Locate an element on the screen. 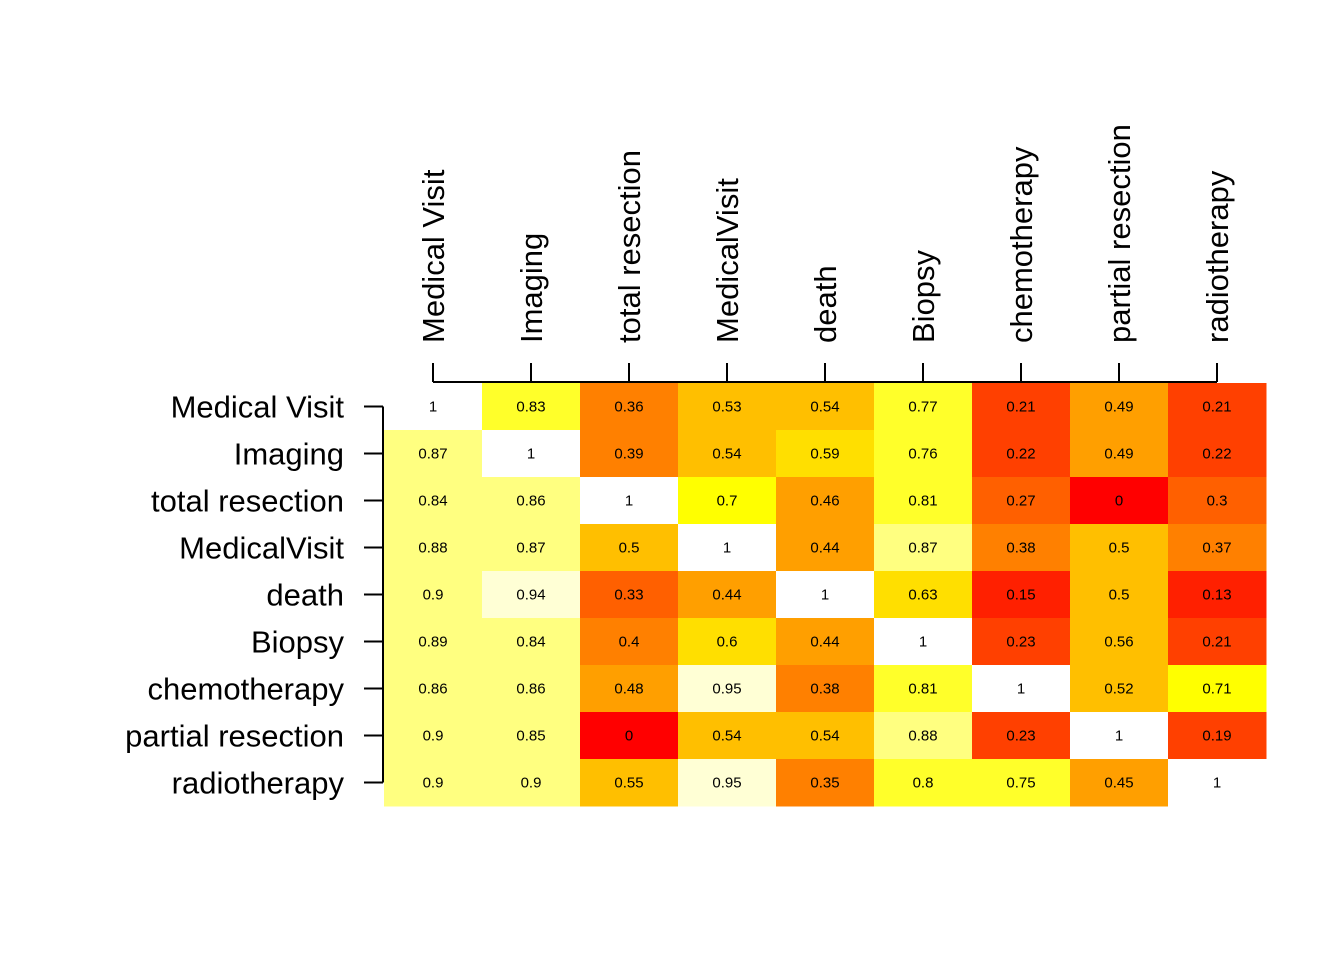 Image resolution: width=1344 pixels, height=960 pixels. cell-value-label: 0.95 is located at coordinates (726, 689).